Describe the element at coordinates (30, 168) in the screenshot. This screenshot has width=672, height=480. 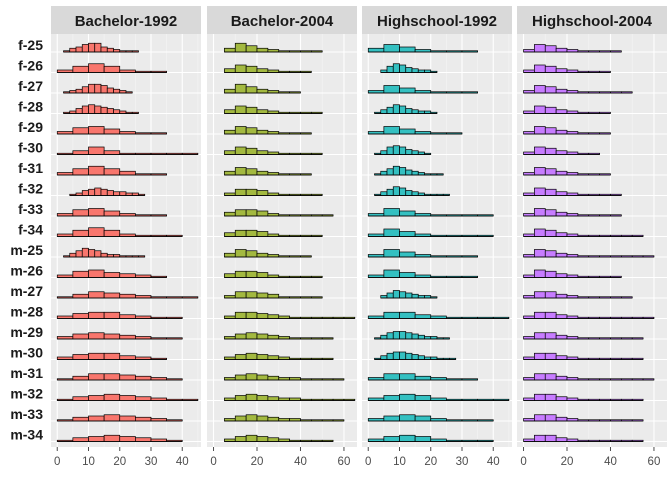
I see `row-label-f-31: f-31` at that location.